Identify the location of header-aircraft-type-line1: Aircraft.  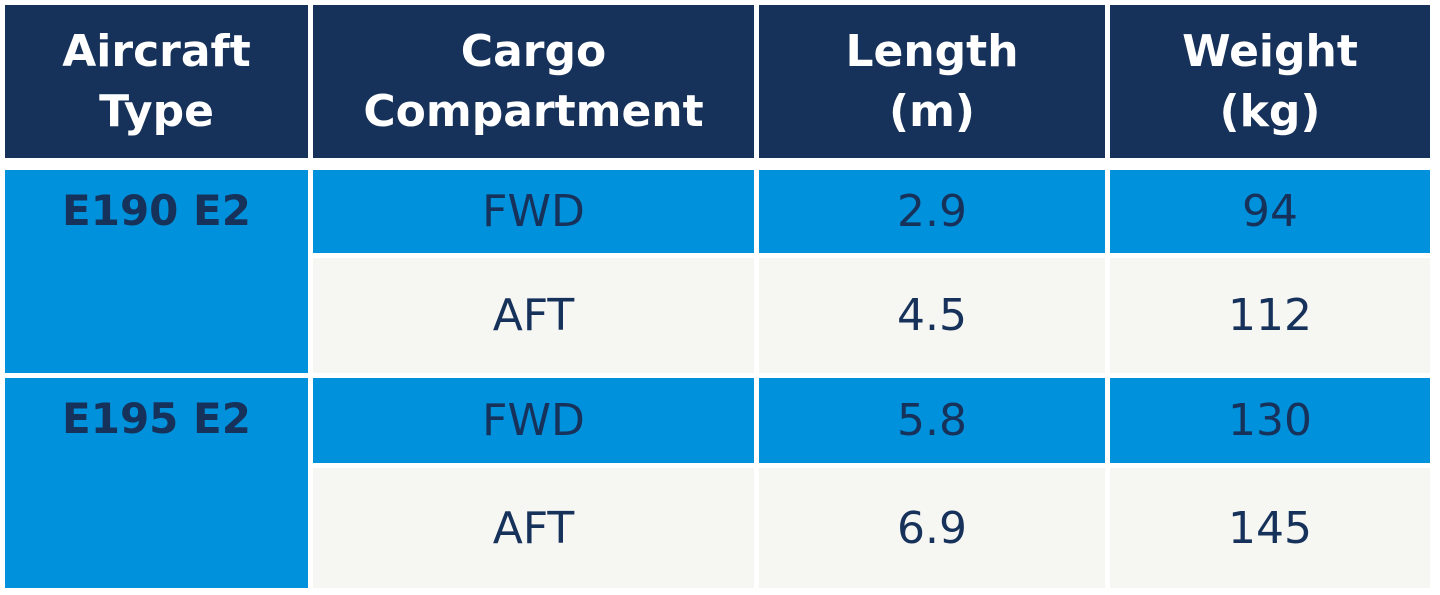
(156, 51).